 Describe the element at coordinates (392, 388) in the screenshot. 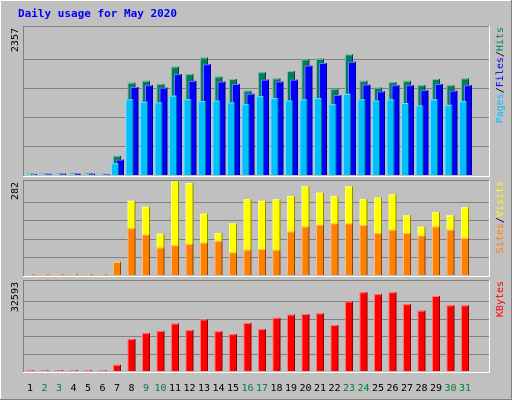

I see `day-label-26: 26` at that location.